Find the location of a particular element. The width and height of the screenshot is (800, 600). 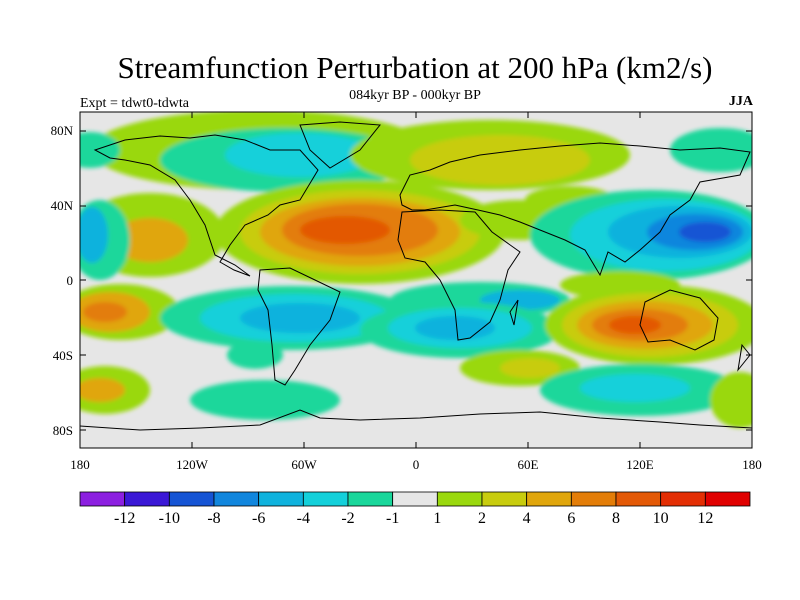

colorbar: -12 -10 -8 -6 -4 -2 -1 1 2 4 6 8 10 12 is located at coordinates (415, 509).